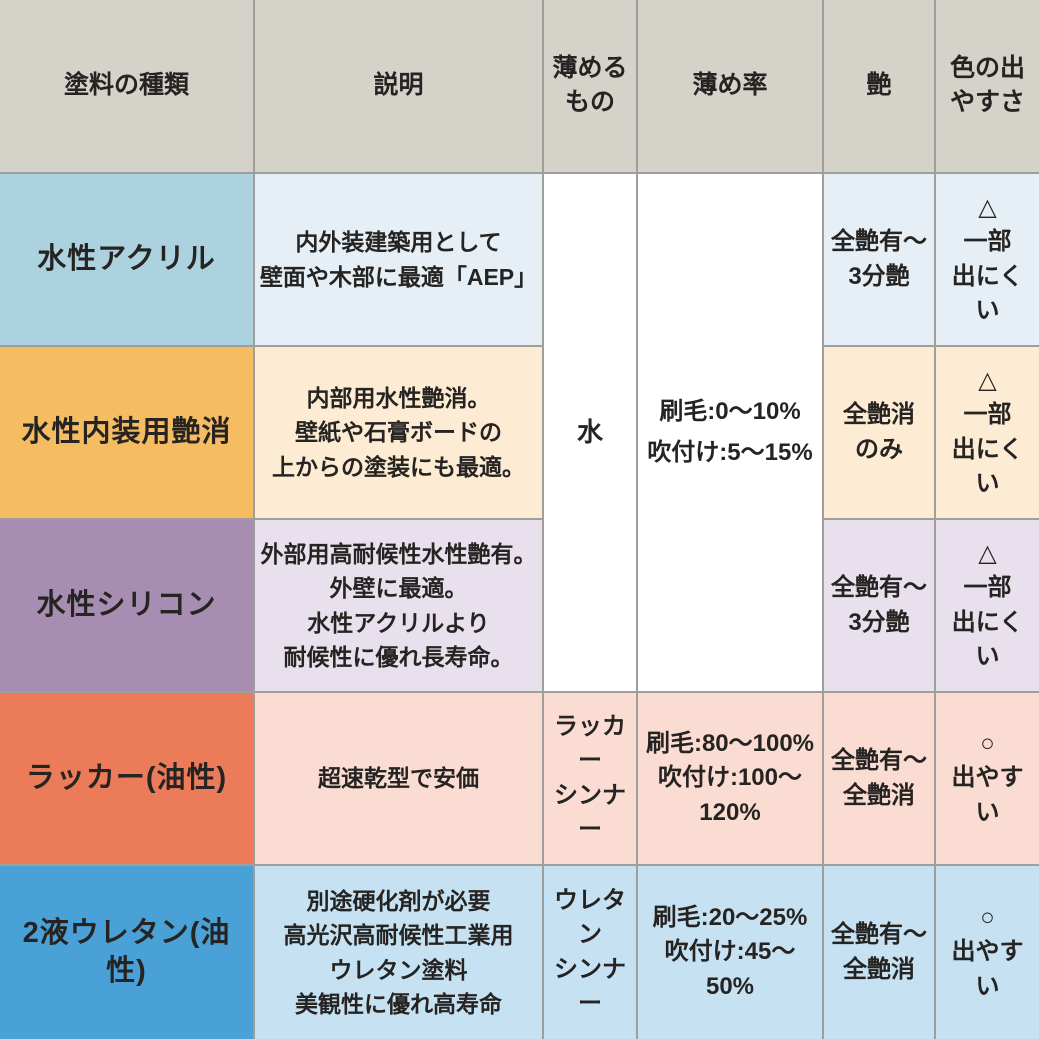 Image resolution: width=1039 pixels, height=1039 pixels. Describe the element at coordinates (398, 778) in the screenshot. I see `description-cell: 超速乾型で安価` at that location.